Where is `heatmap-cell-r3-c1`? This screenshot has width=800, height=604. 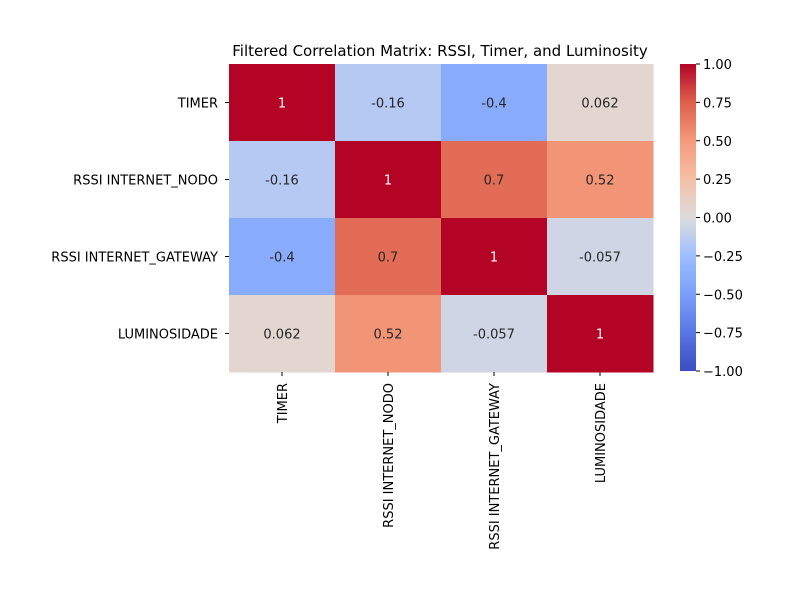 heatmap-cell-r3-c1 is located at coordinates (388, 334).